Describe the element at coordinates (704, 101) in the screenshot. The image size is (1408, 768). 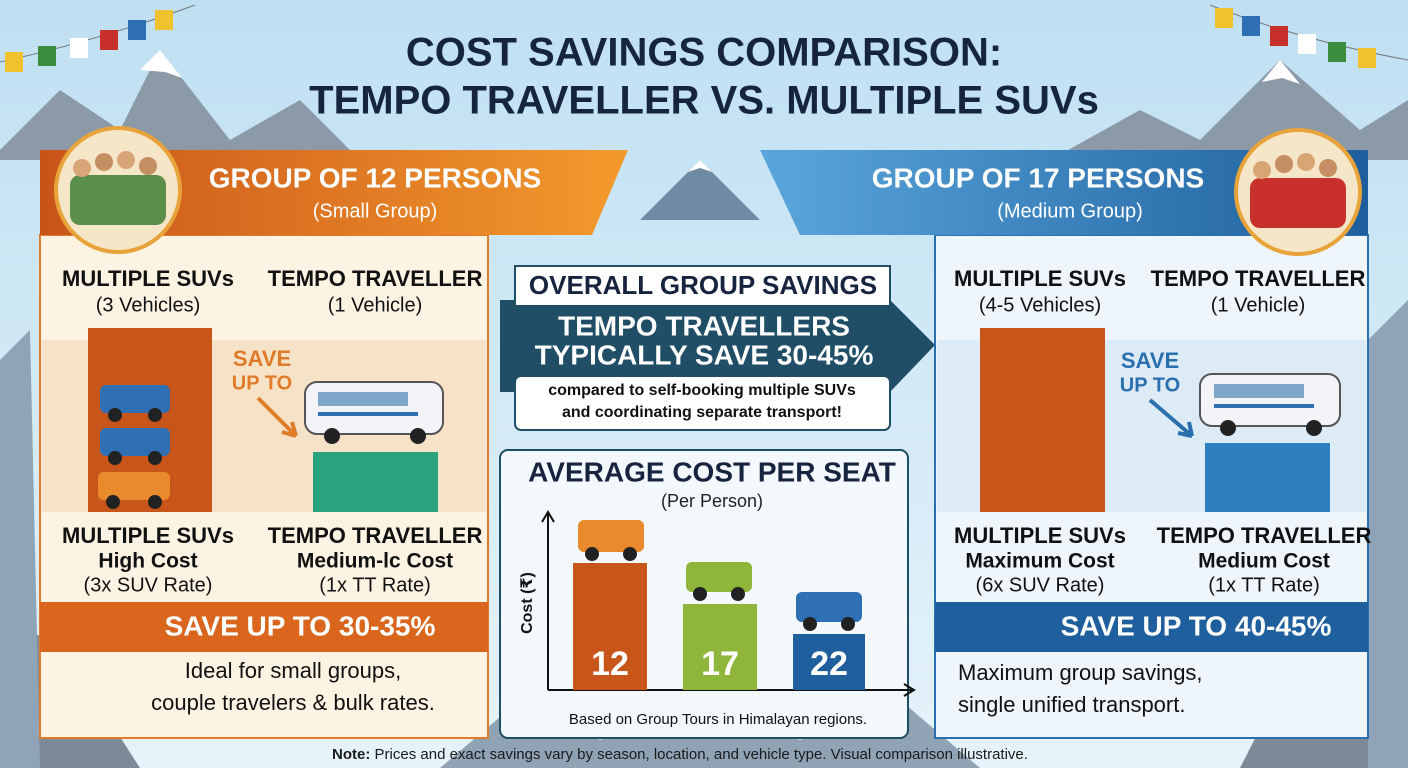
I see `title-line: TEMPO TRAVELLER VS. MULTIPLE SUVs` at that location.